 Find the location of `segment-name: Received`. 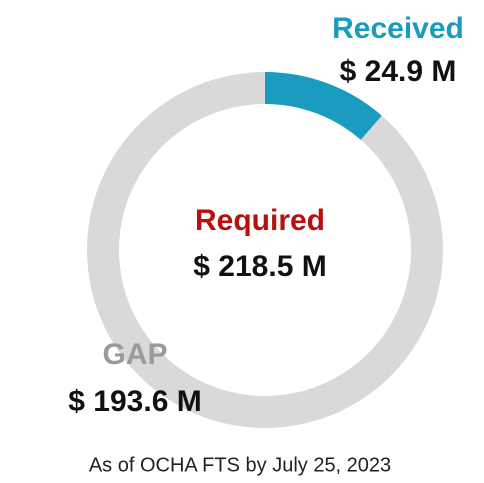

segment-name: Received is located at coordinates (398, 28).